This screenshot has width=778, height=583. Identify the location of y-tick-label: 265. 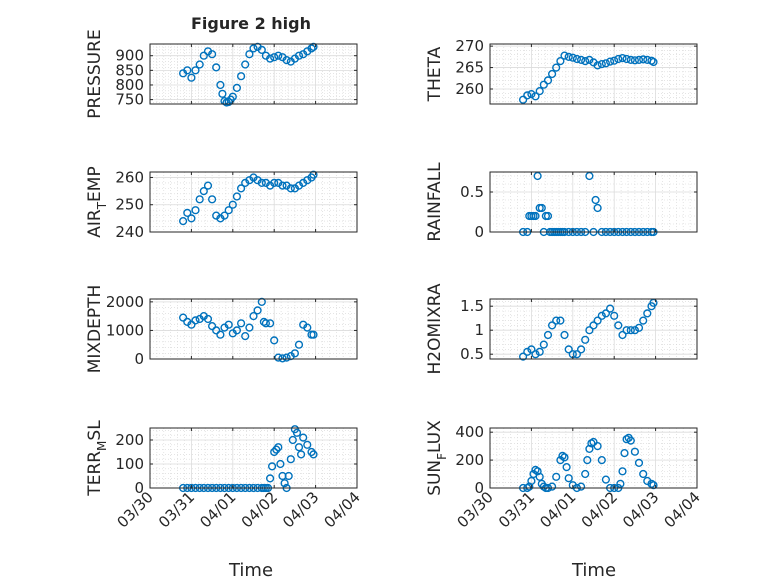
(469, 68).